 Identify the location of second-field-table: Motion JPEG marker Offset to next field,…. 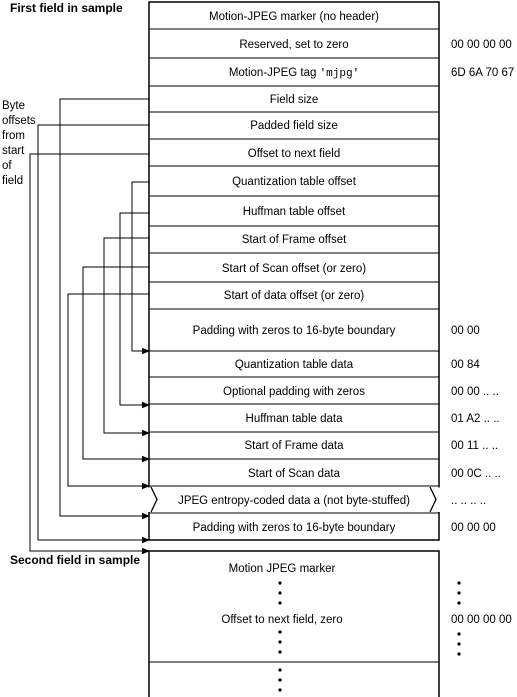
(330, 623).